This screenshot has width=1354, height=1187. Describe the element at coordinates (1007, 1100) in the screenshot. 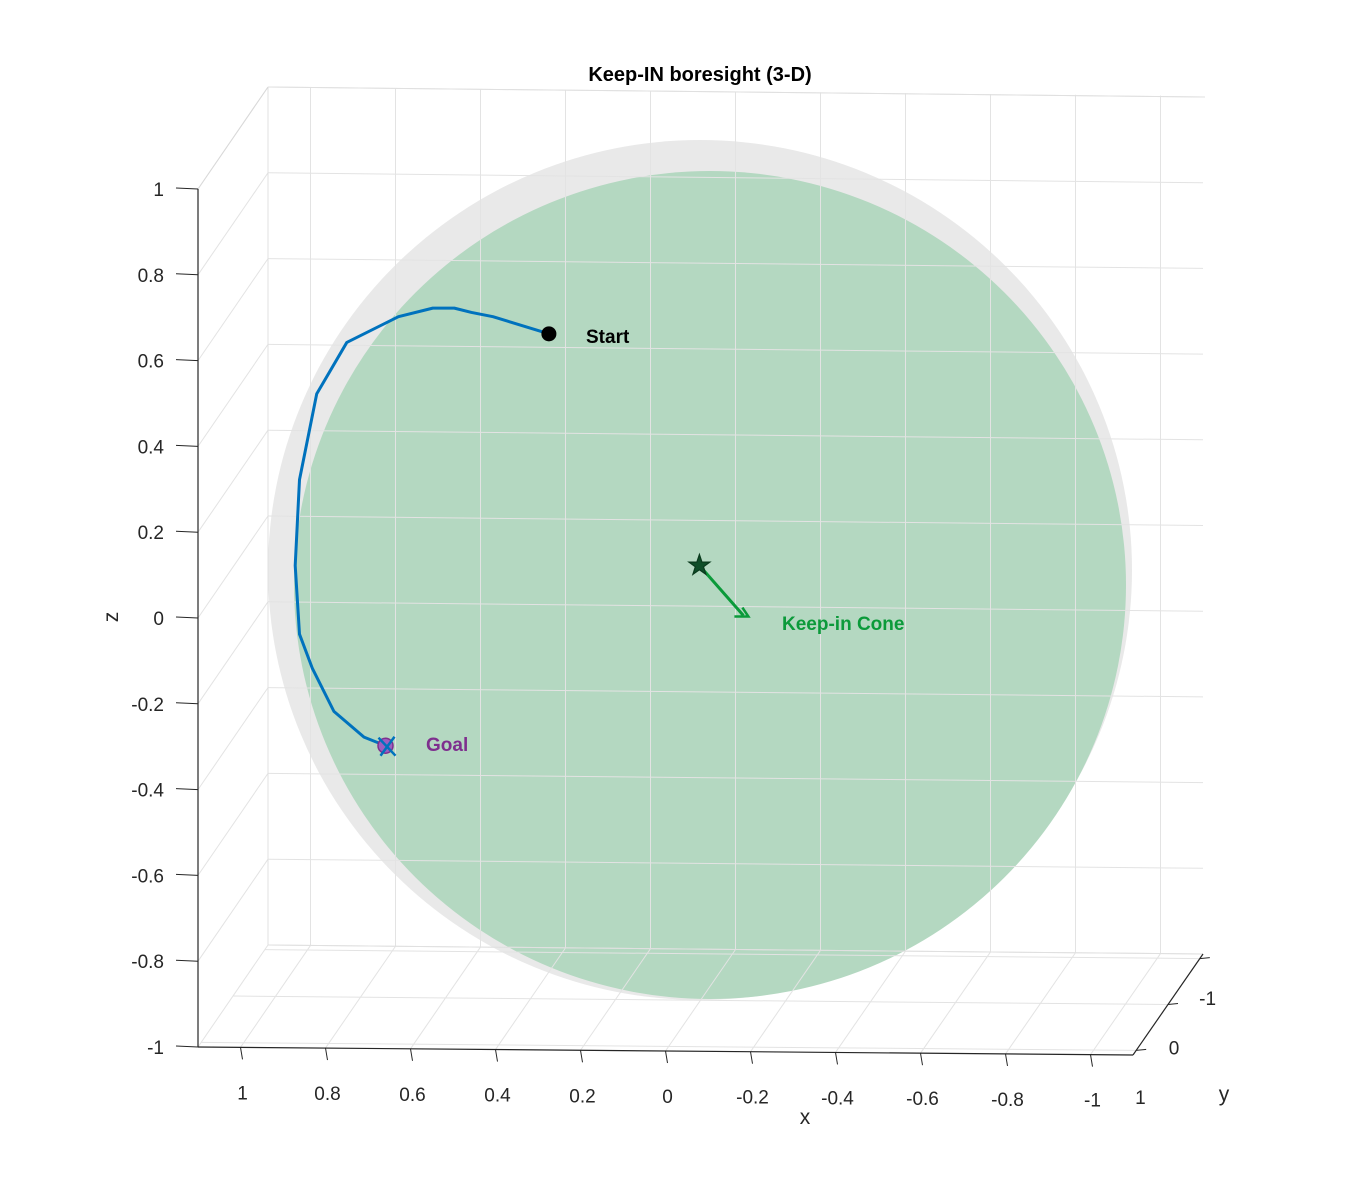

I see `x-tick-label-9: -0.8` at that location.